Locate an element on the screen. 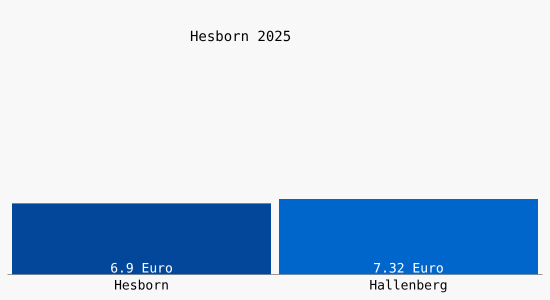  chart-title: Hesborn 2025 is located at coordinates (241, 37).